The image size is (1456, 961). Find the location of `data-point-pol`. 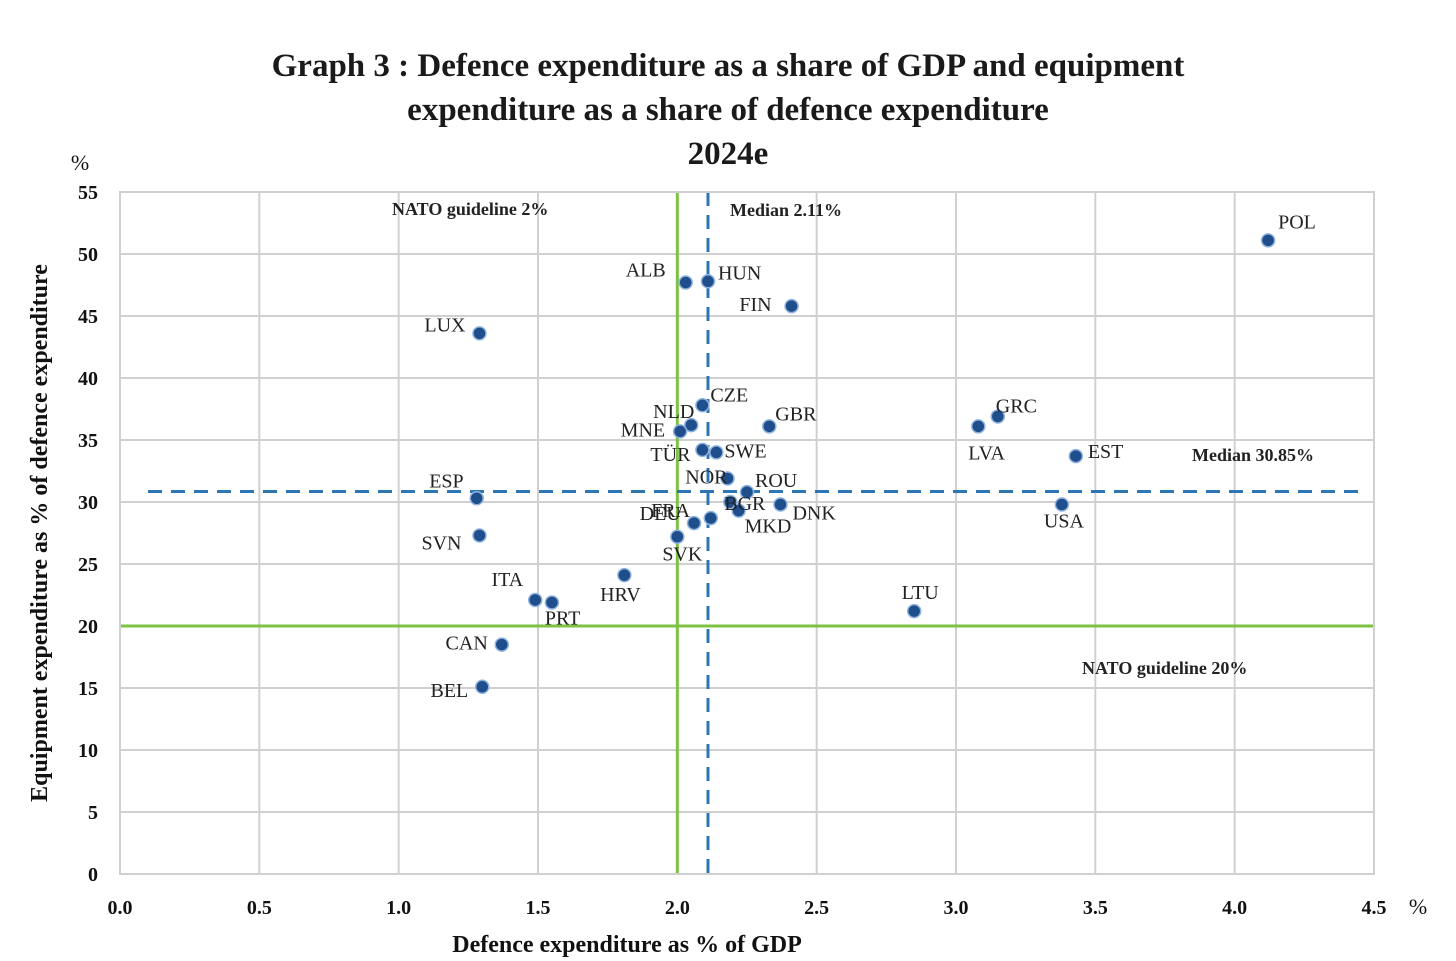

data-point-pol is located at coordinates (1268, 240).